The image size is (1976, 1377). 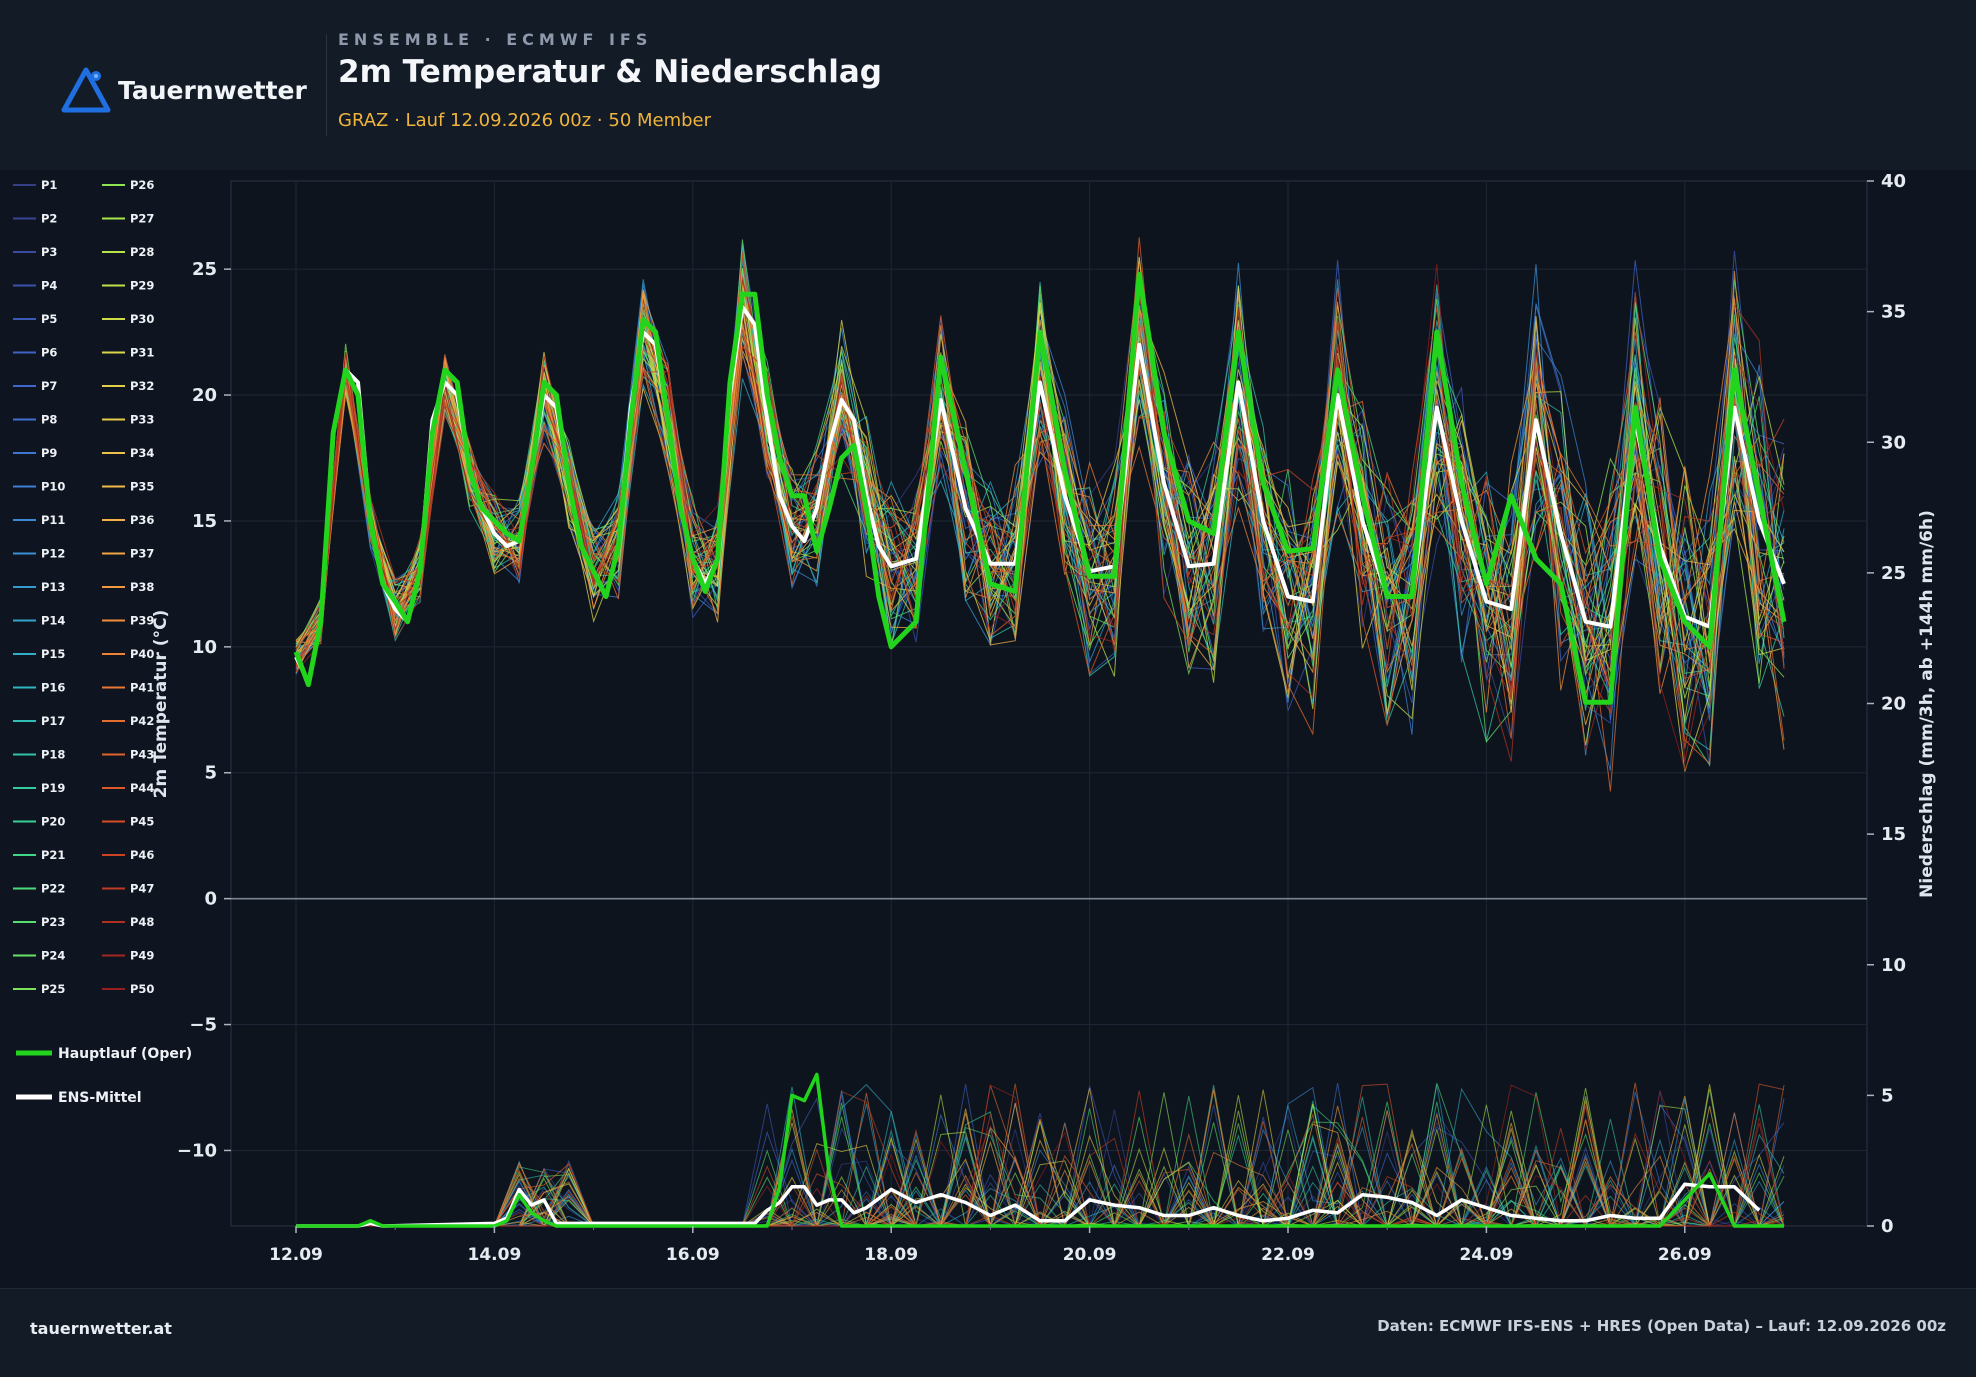 I want to click on legend-member-label: P3, so click(x=49, y=252).